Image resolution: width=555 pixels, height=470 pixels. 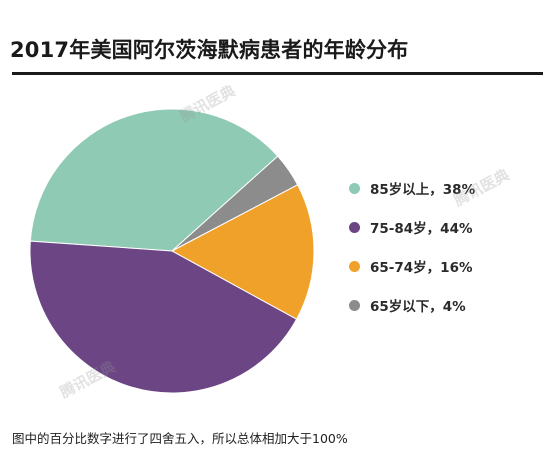 I want to click on legend: 85岁以上，38% 75-84岁，44% 65-74岁，16% 65岁以下，4%, so click(x=412, y=256).